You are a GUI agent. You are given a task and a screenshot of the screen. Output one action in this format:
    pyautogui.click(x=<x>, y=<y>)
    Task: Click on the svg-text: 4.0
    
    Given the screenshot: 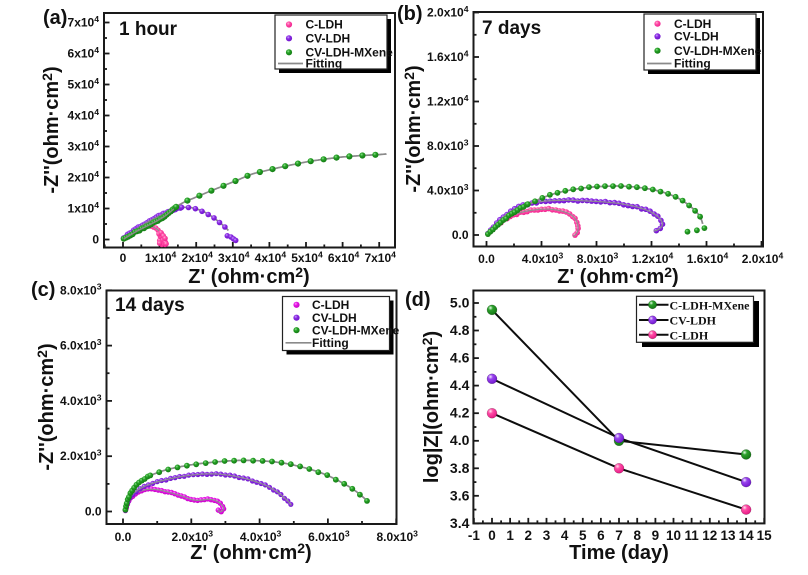 What is the action you would take?
    pyautogui.click(x=460, y=440)
    